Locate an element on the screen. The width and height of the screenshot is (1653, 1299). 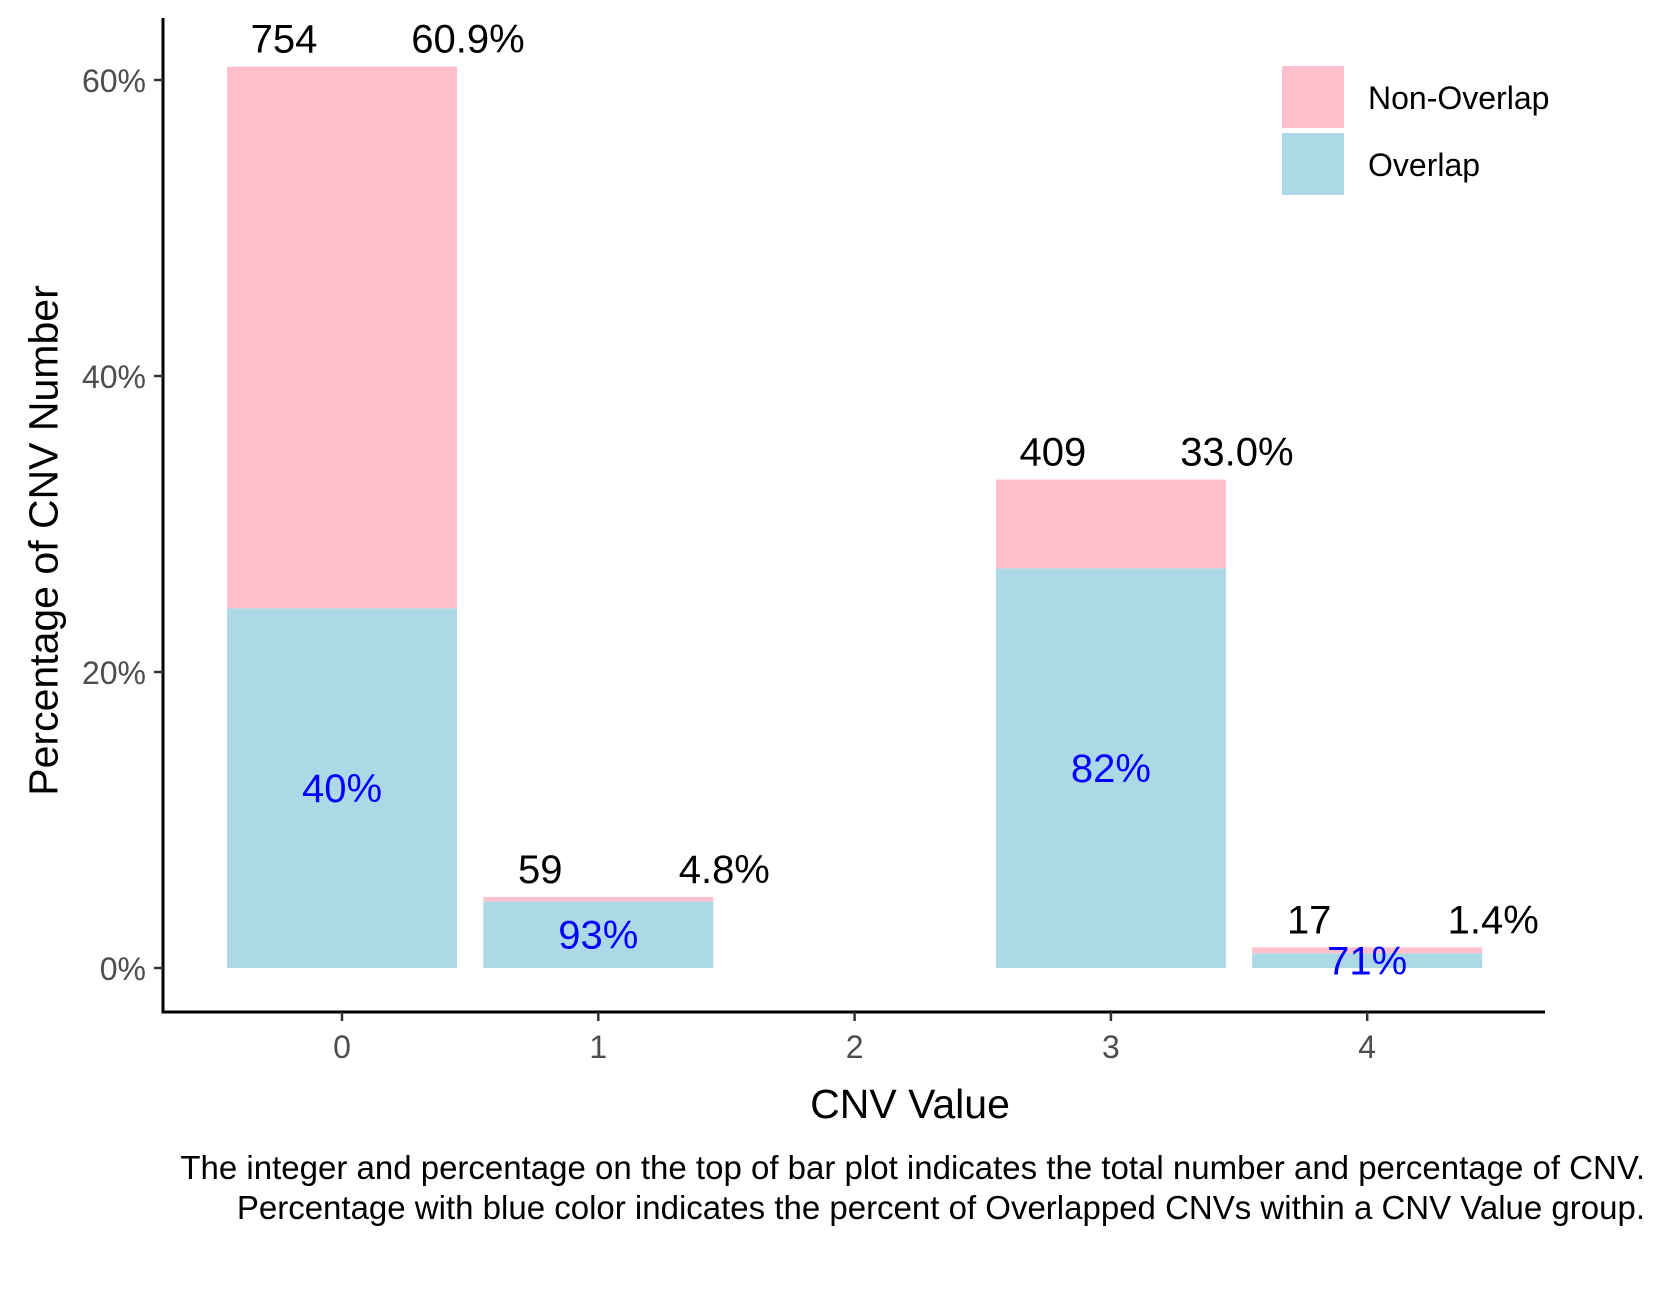
y-axis-title: Percentage of CNV Number is located at coordinates (43, 540).